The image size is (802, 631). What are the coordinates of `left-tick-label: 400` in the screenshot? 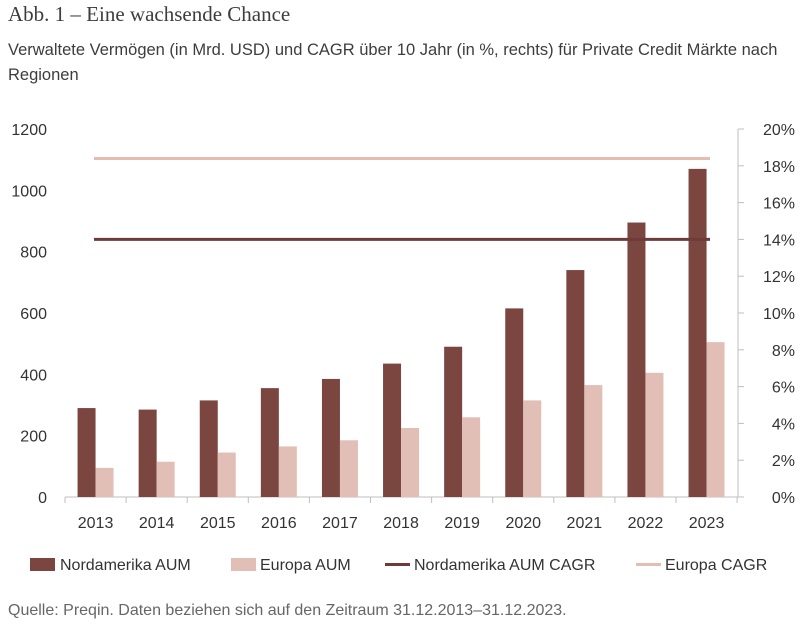 It's located at (33, 375).